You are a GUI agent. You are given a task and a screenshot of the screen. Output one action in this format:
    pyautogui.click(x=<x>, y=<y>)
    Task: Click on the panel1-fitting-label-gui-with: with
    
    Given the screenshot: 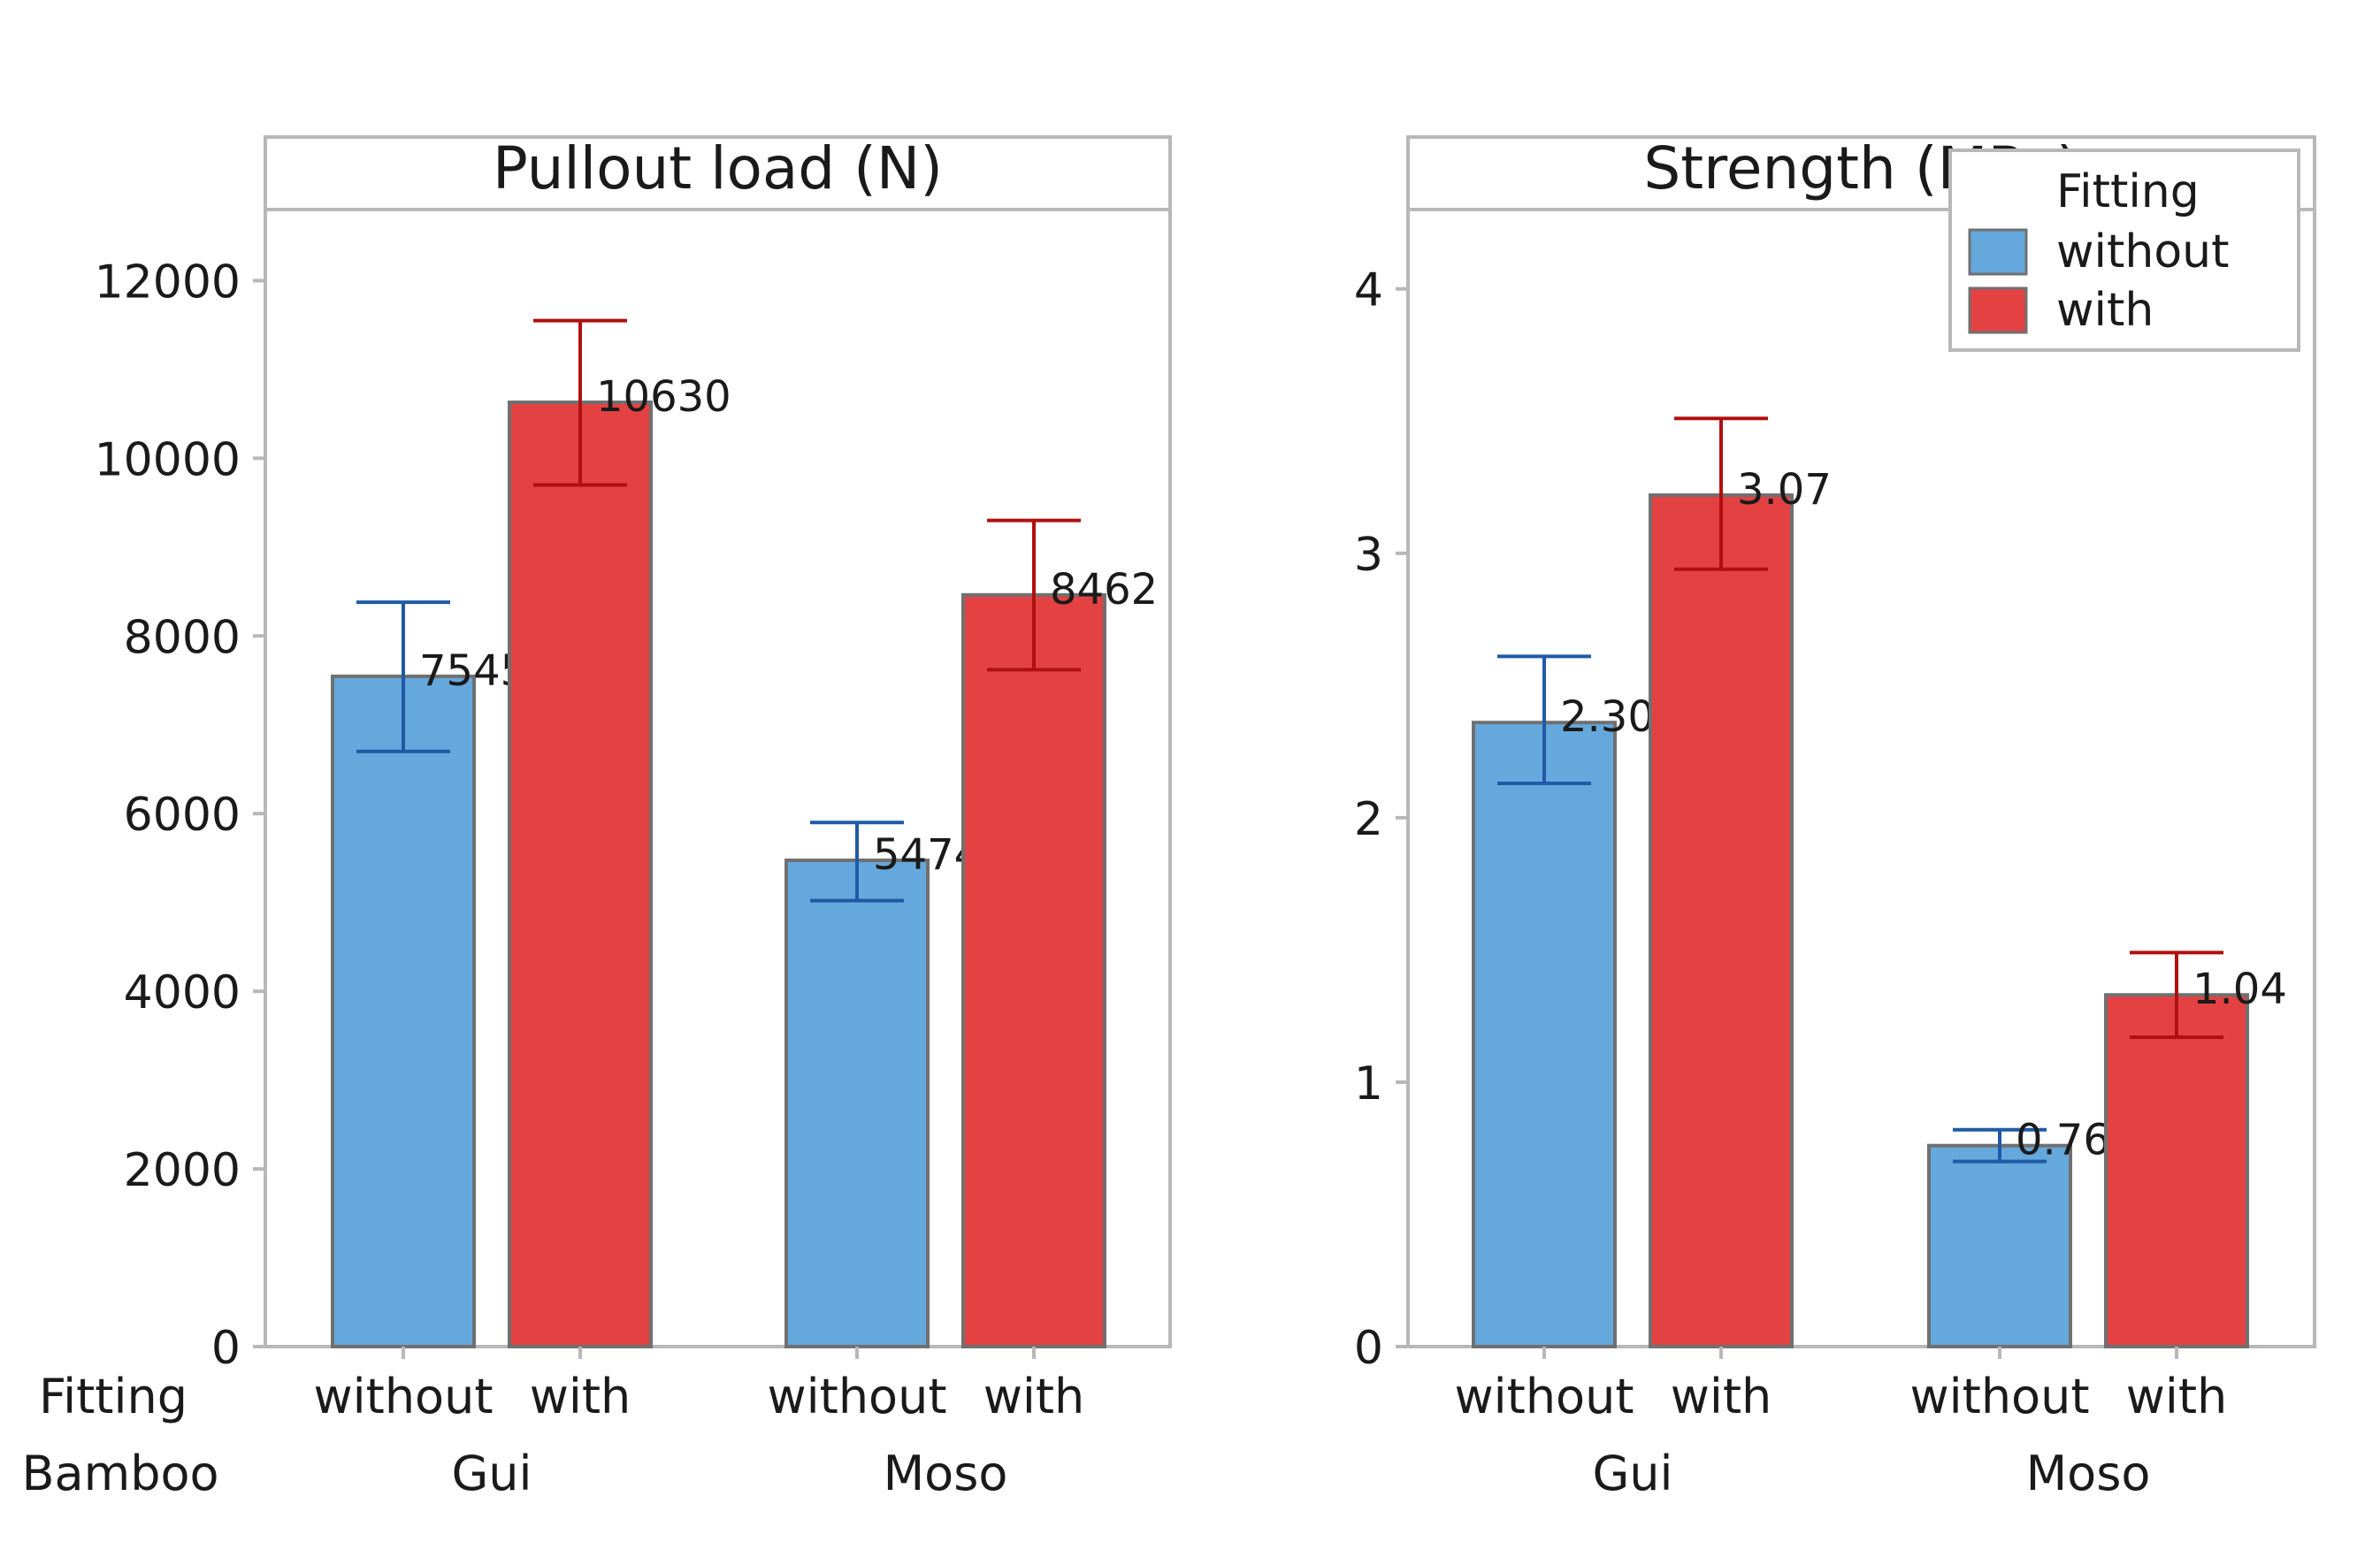 What is the action you would take?
    pyautogui.click(x=580, y=1396)
    